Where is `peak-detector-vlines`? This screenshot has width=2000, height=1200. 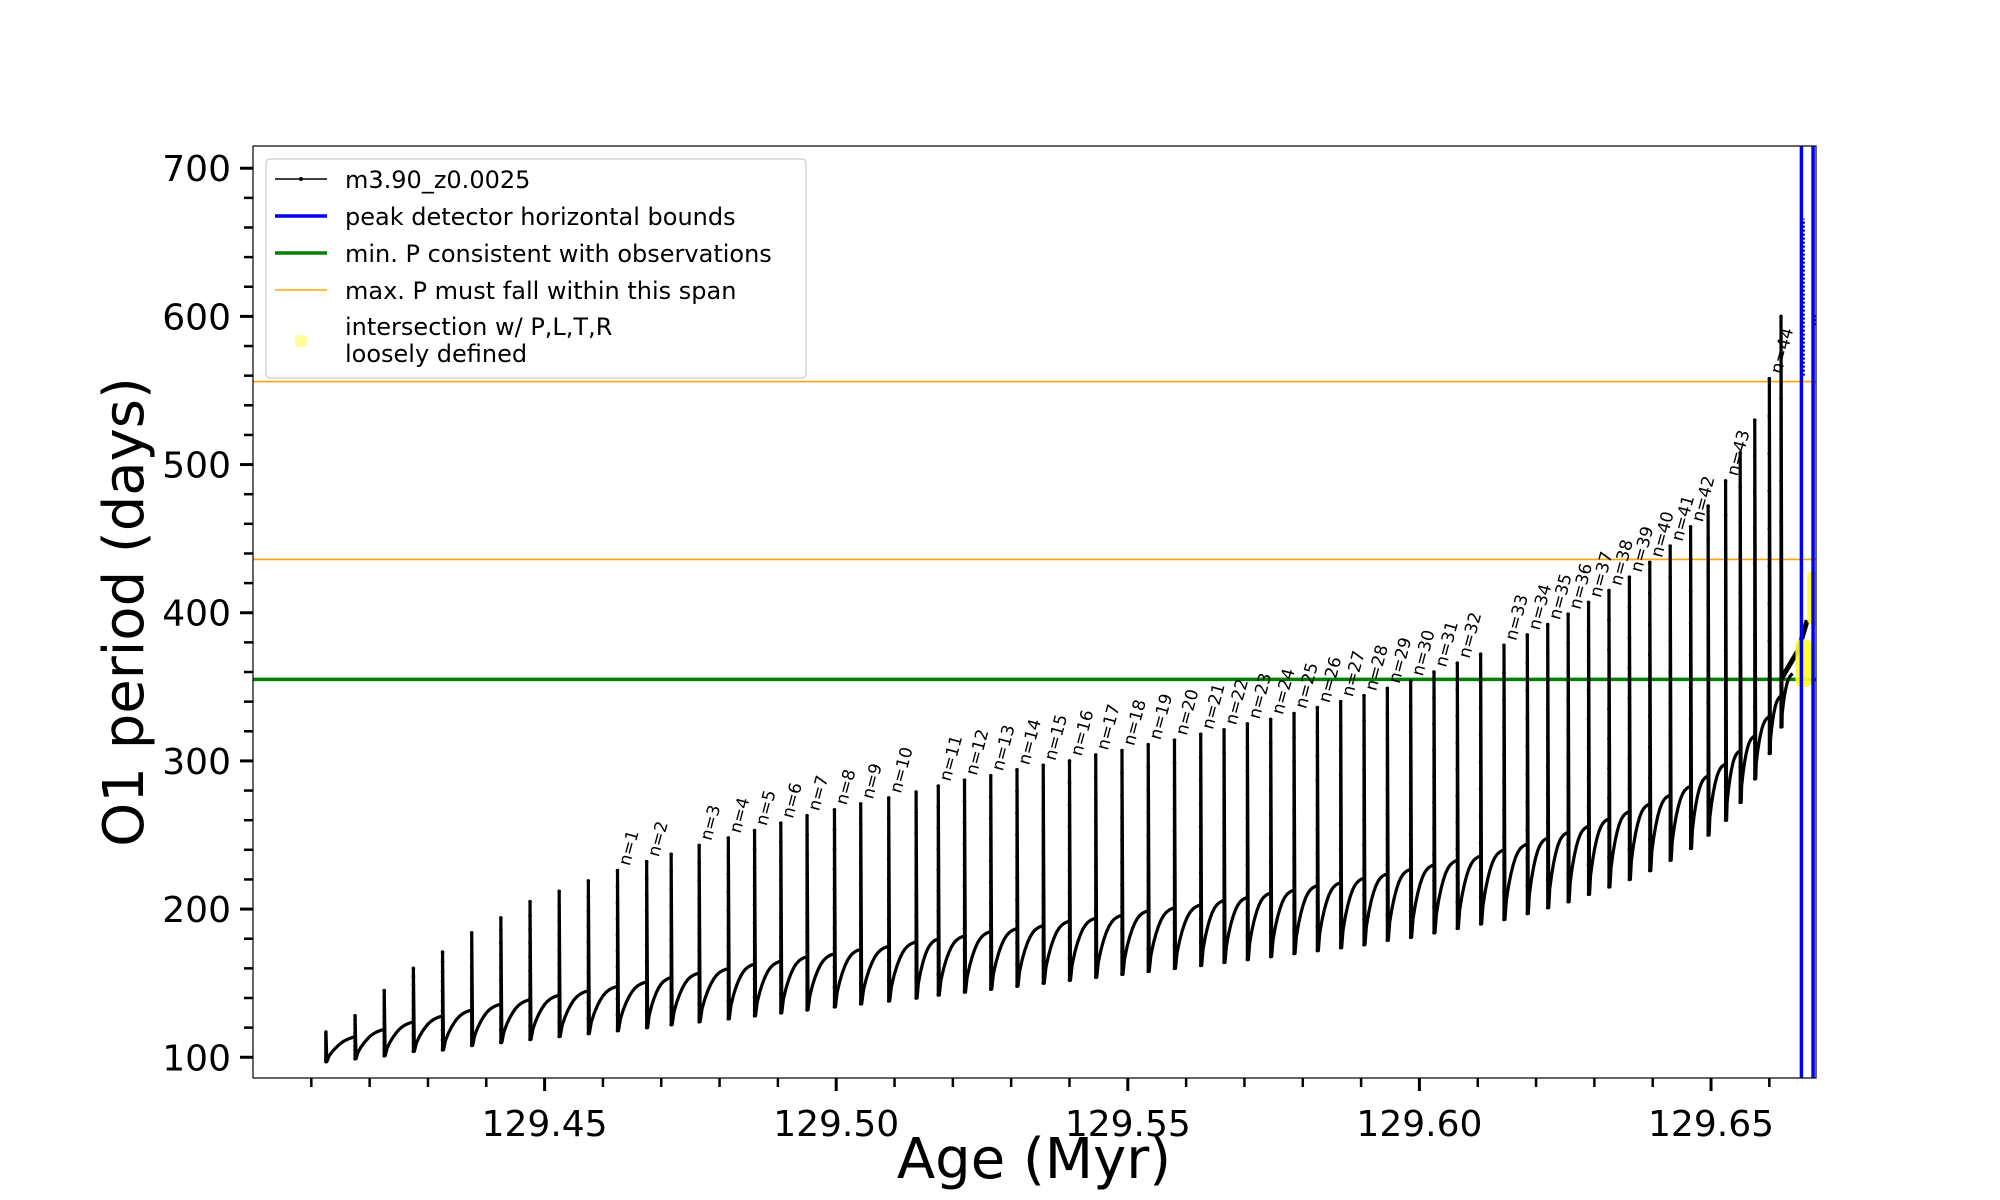
peak-detector-vlines is located at coordinates (1807, 612).